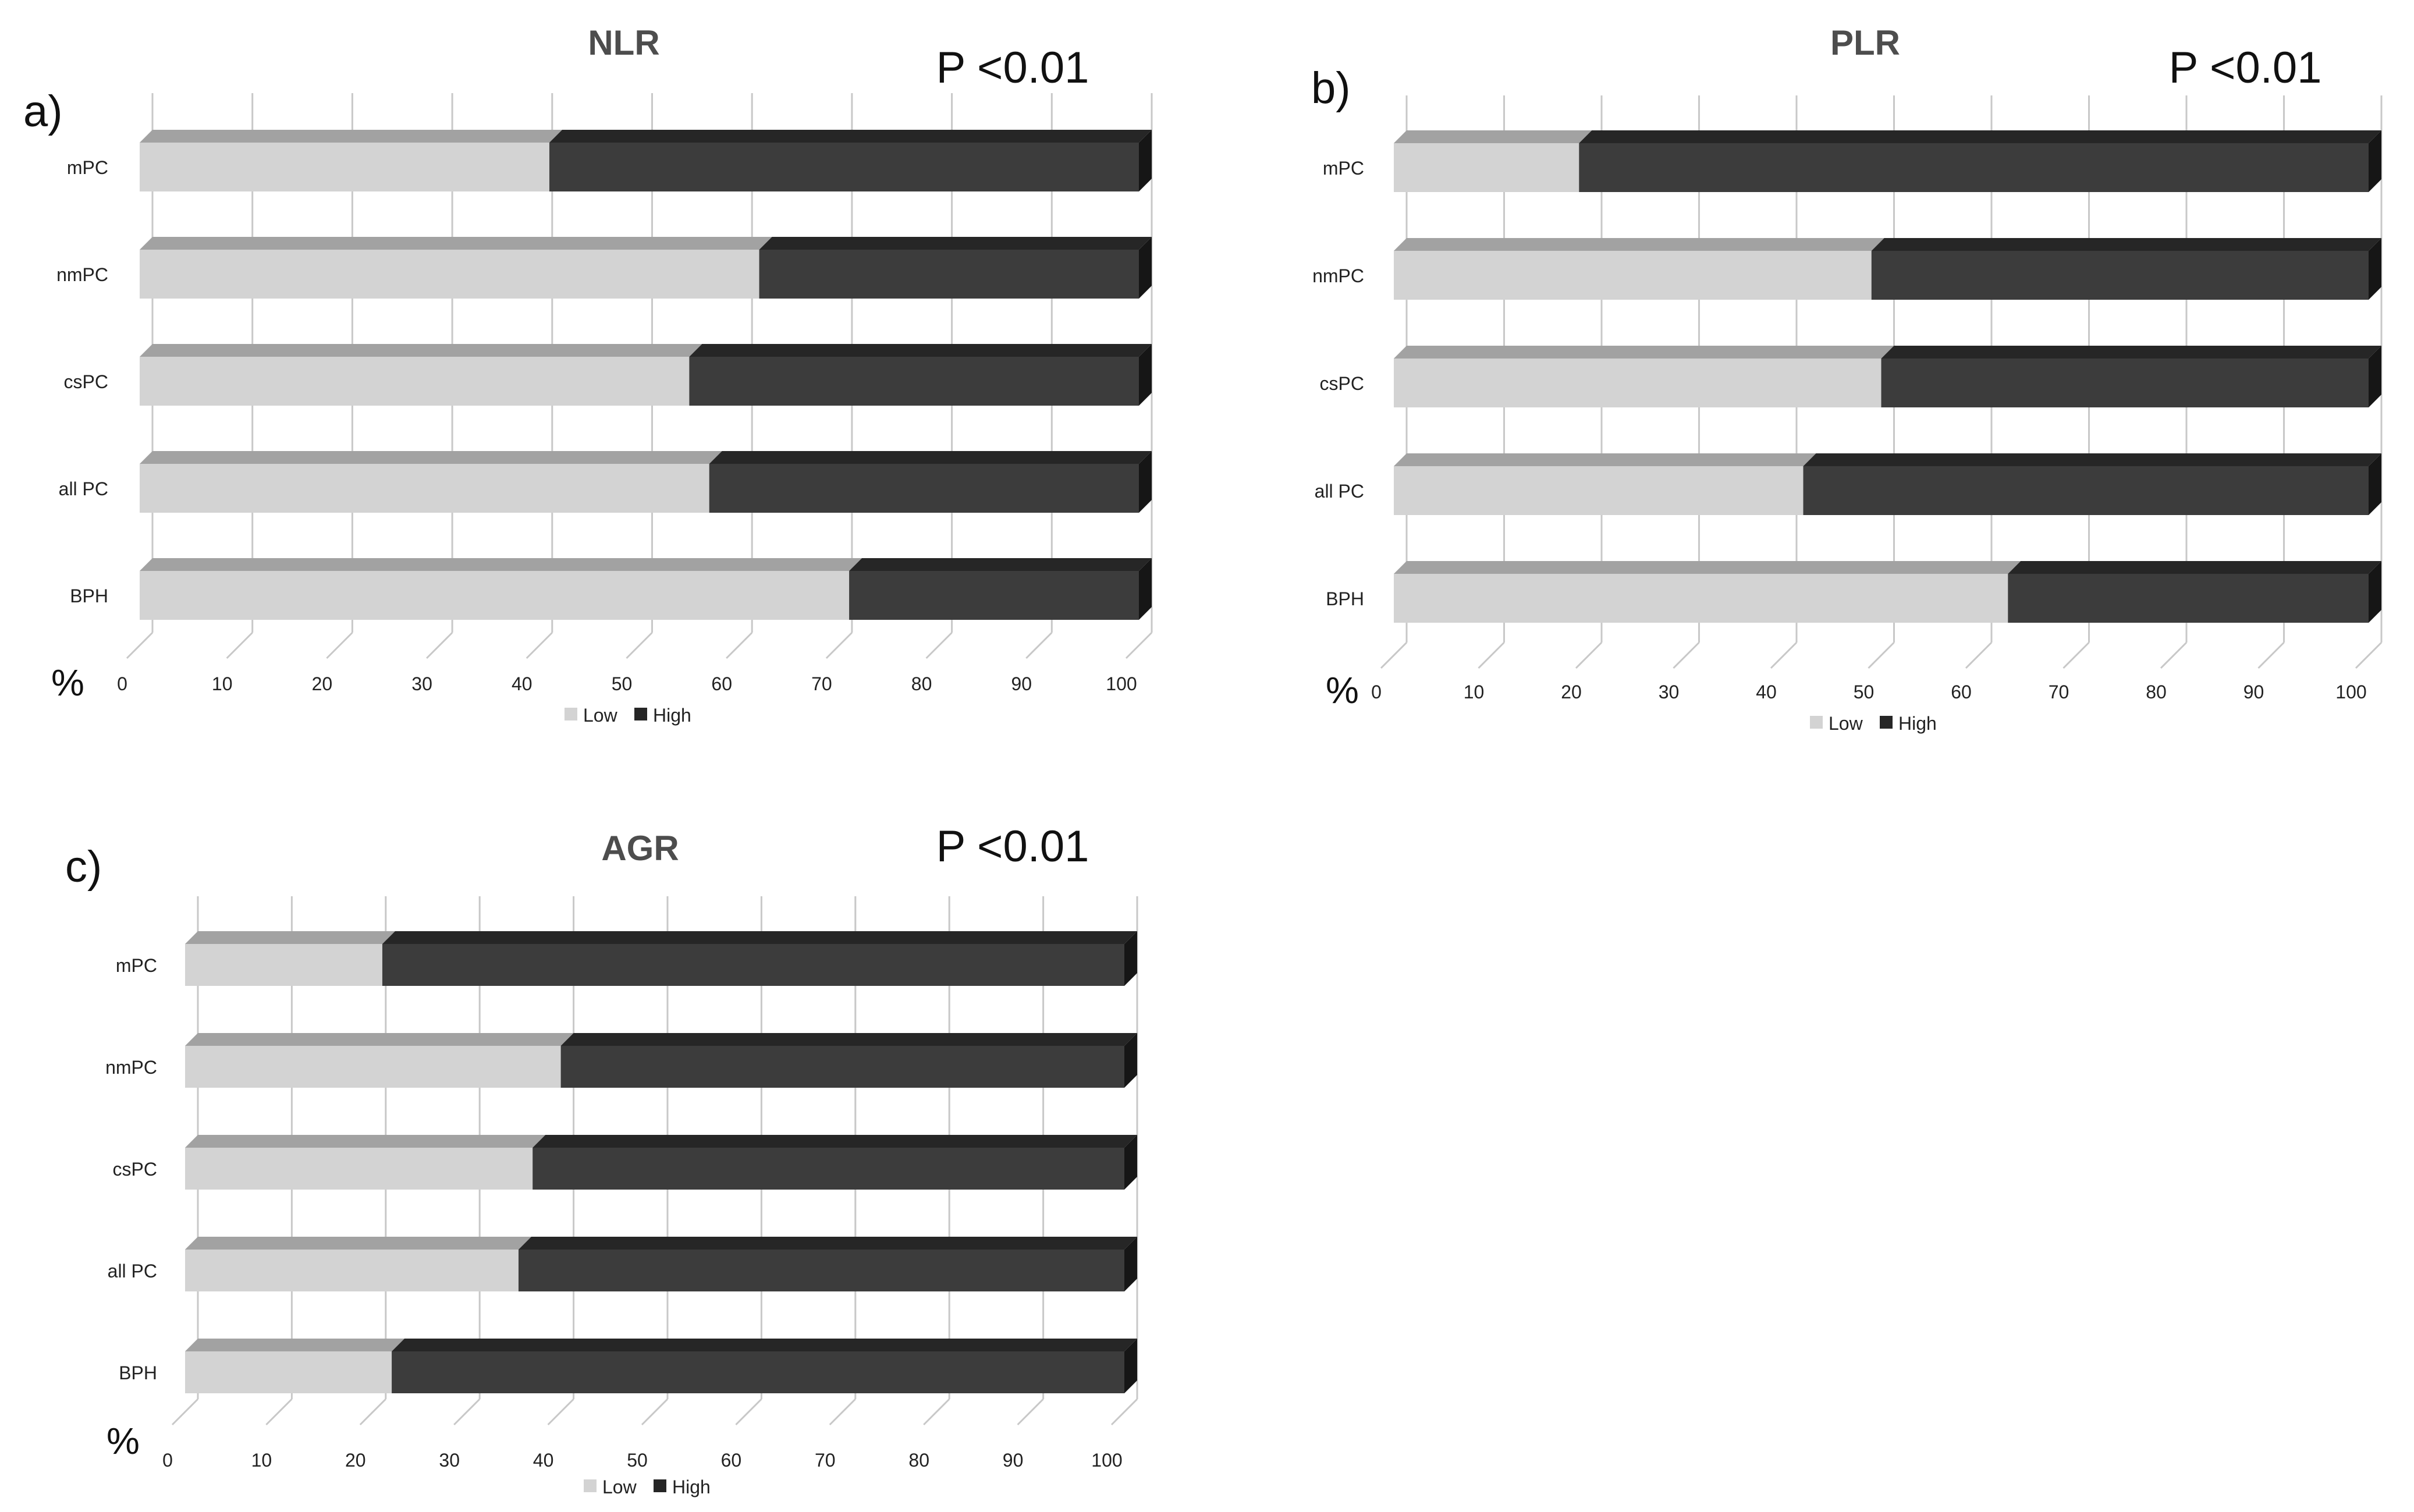 Image resolution: width=2414 pixels, height=1512 pixels. I want to click on bar-all-pc-high, so click(2086, 490).